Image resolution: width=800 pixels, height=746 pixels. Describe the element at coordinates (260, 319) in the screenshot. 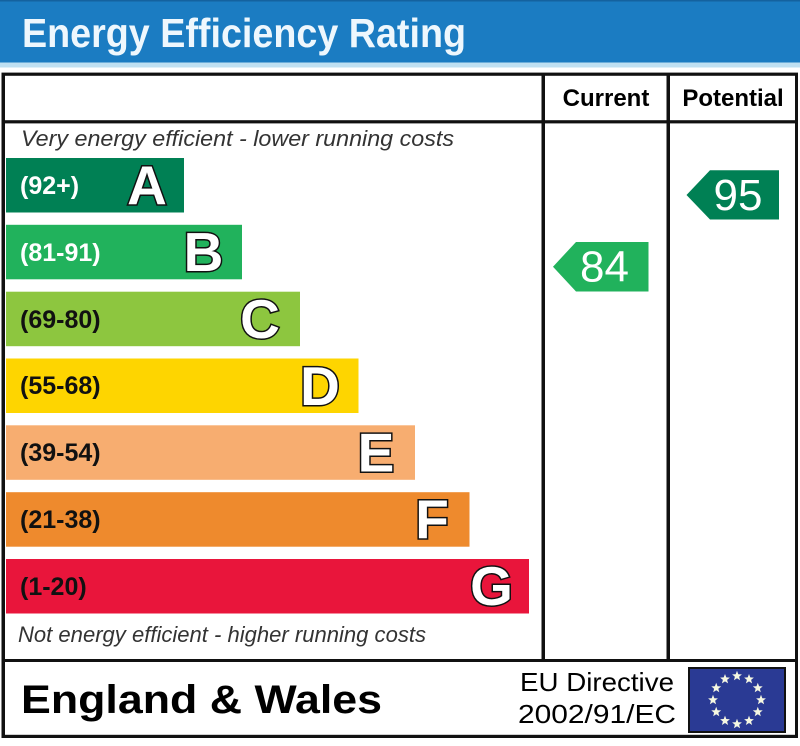

I see `svg-text: C` at that location.